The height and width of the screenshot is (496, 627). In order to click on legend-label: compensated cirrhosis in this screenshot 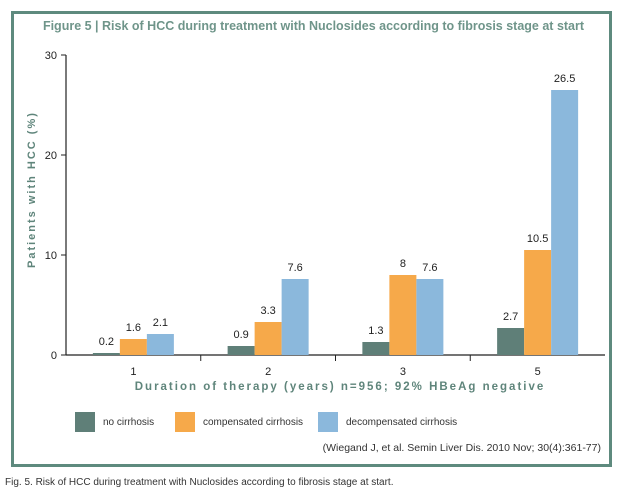, I will do `click(253, 422)`.